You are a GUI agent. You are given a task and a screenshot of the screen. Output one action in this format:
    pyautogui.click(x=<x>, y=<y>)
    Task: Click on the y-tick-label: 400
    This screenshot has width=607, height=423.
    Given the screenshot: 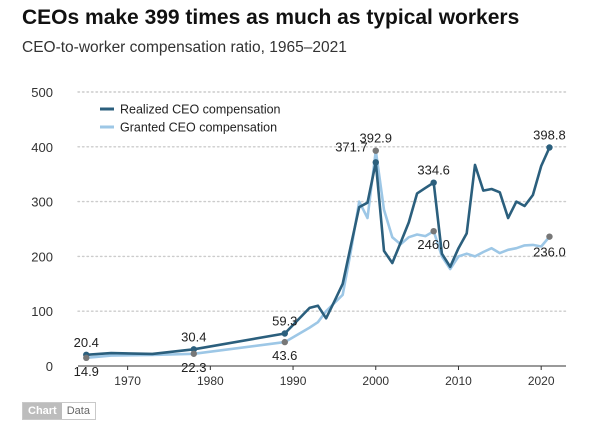 What is the action you would take?
    pyautogui.click(x=42, y=147)
    